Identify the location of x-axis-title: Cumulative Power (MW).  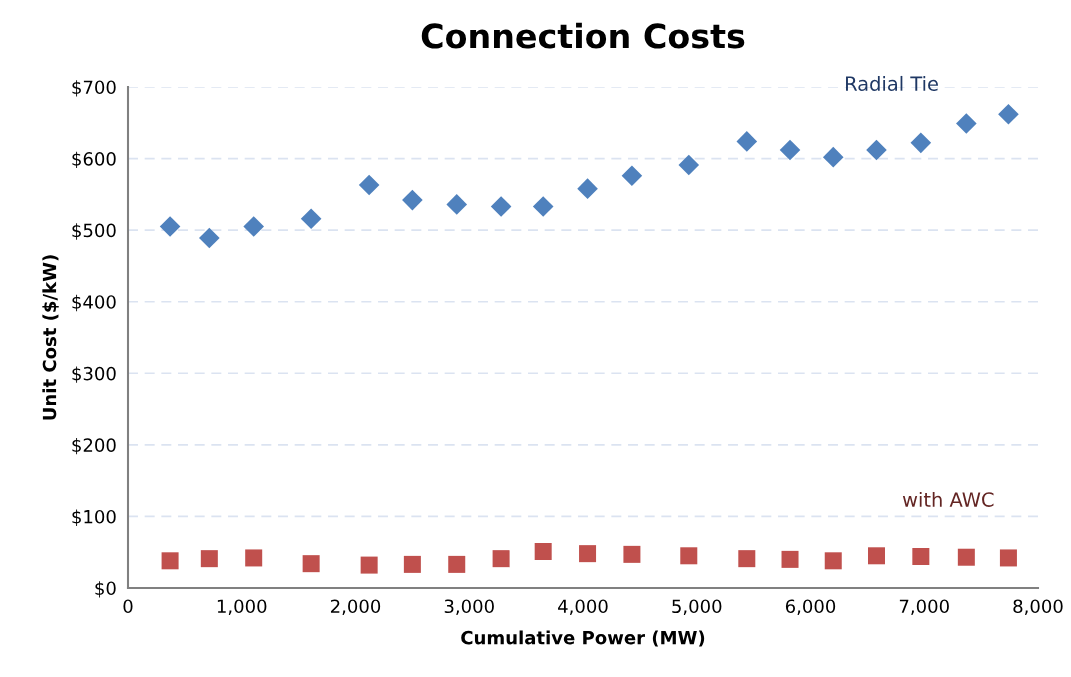
(583, 638).